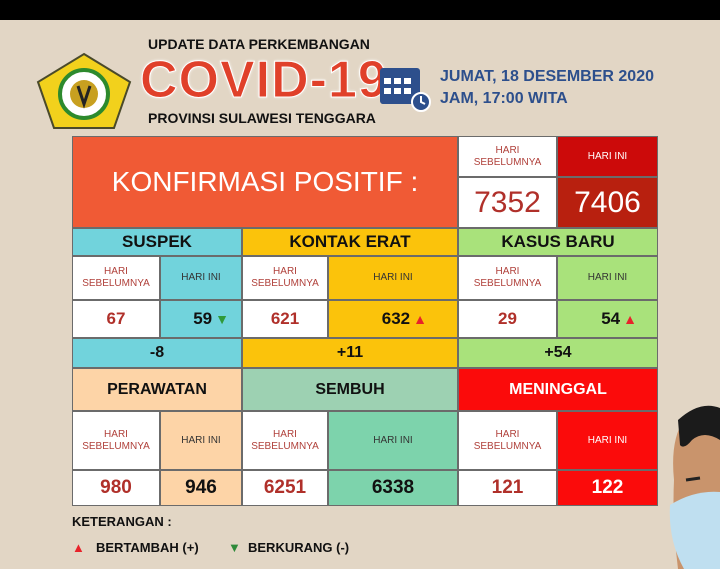 The height and width of the screenshot is (569, 720). What do you see at coordinates (350, 242) in the screenshot?
I see `kontak-title: KONTAK ERAT` at bounding box center [350, 242].